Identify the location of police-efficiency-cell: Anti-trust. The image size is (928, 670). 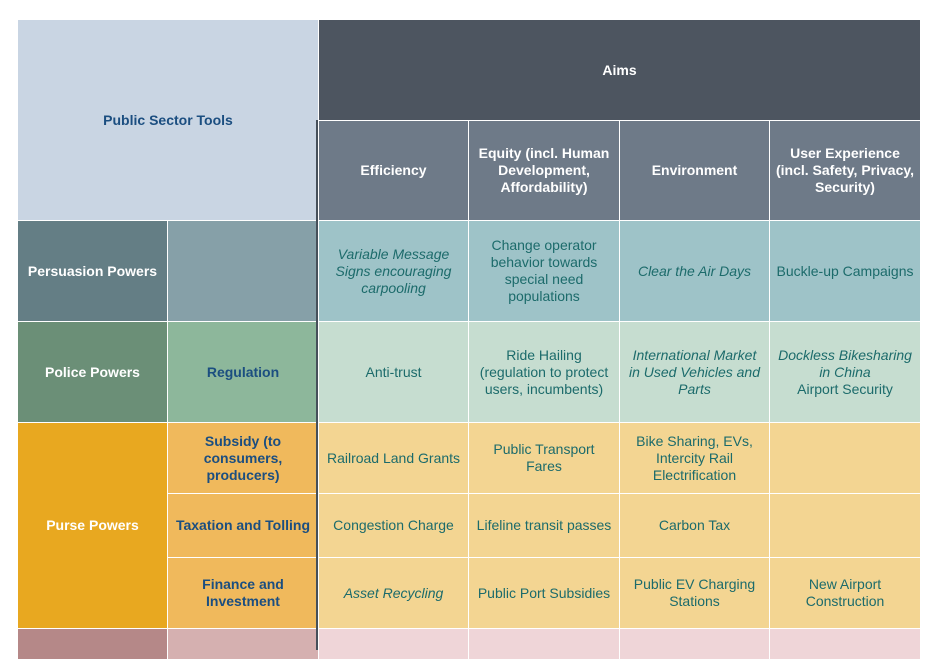
(393, 372).